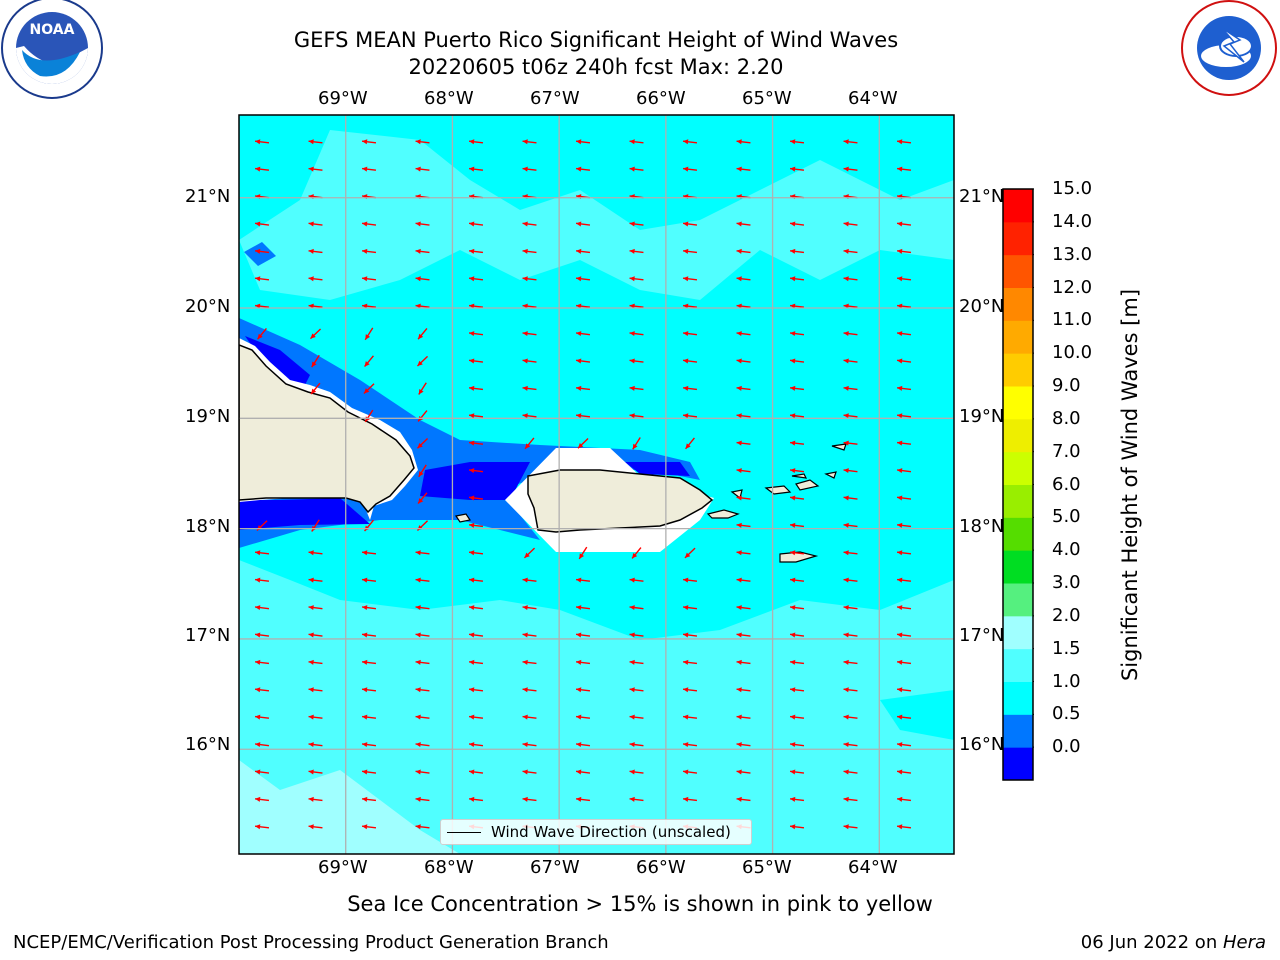 The height and width of the screenshot is (960, 1280). Describe the element at coordinates (463, 518) in the screenshot. I see `mona-island` at that location.